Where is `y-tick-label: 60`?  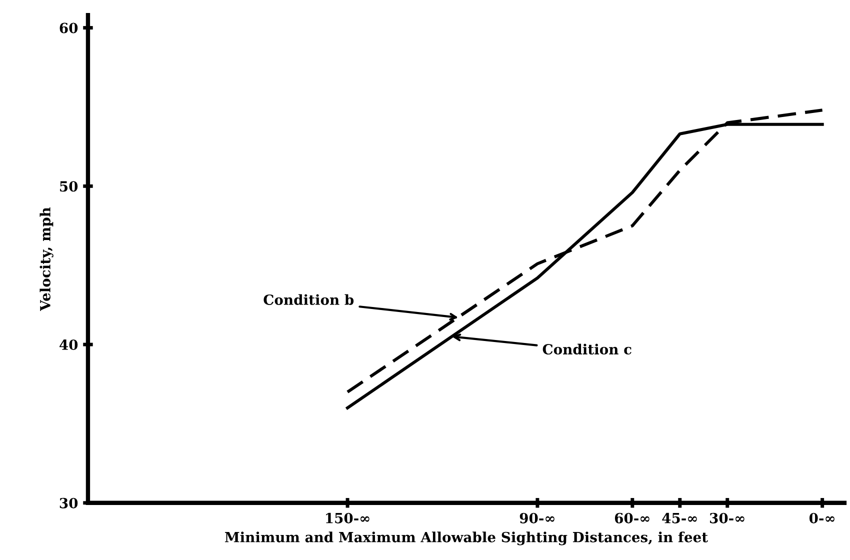 y-tick-label: 60 is located at coordinates (69, 28).